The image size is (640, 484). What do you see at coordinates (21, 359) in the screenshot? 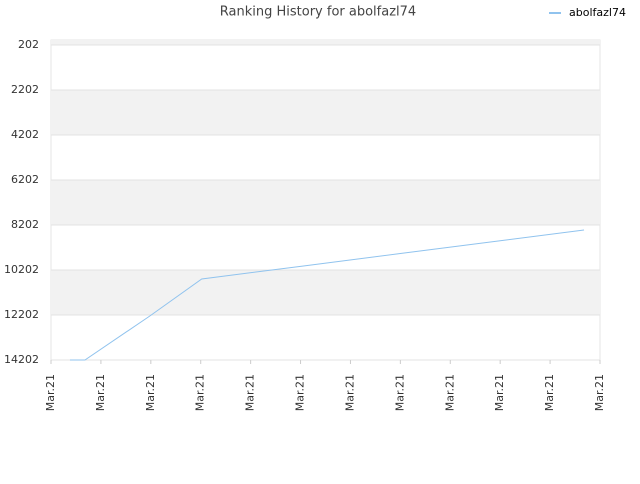
I see `y-tick-label: 14202` at bounding box center [21, 359].